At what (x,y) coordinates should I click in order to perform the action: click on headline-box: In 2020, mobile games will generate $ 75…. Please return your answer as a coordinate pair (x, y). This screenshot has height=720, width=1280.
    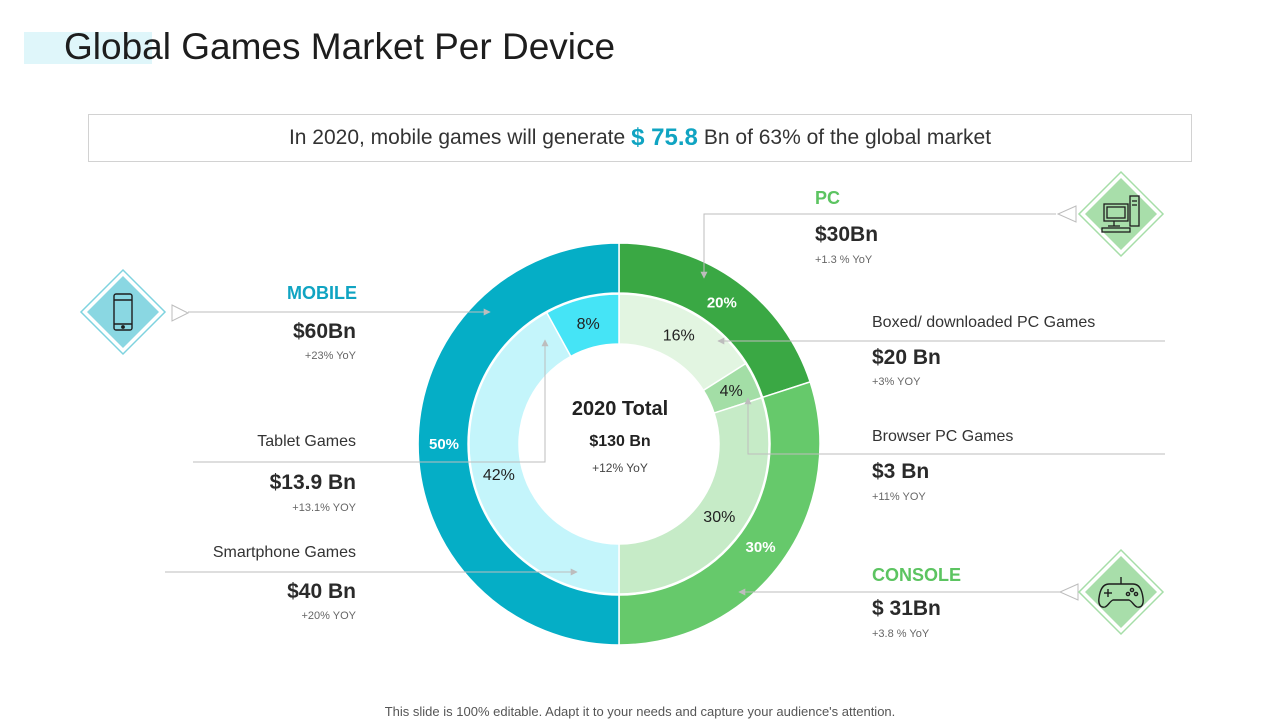
    Looking at the image, I should click on (640, 138).